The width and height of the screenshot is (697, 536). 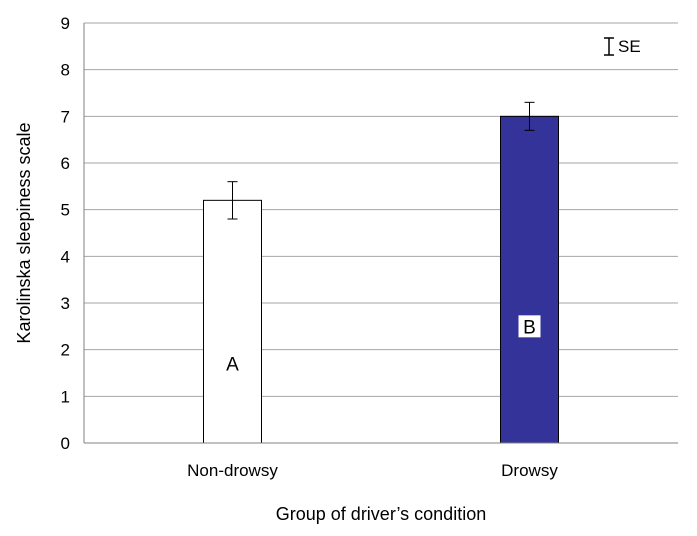 I want to click on error-bars, so click(x=381, y=160).